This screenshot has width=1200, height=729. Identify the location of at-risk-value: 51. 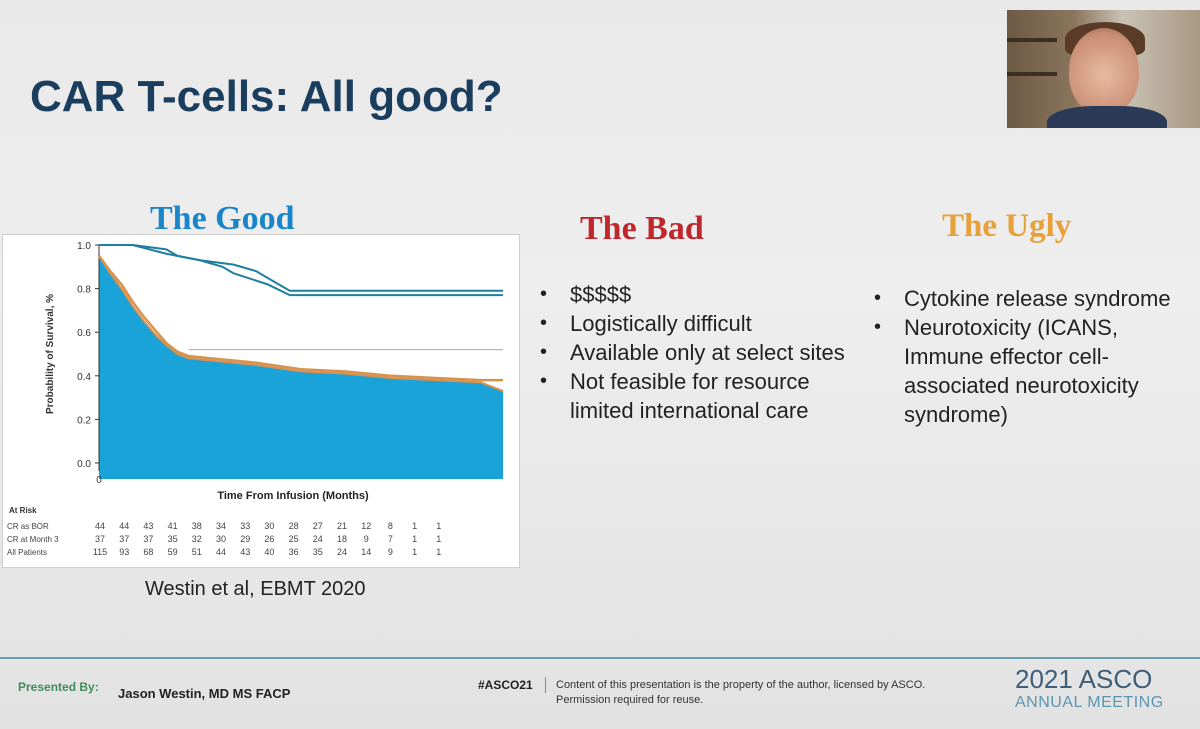
(197, 552).